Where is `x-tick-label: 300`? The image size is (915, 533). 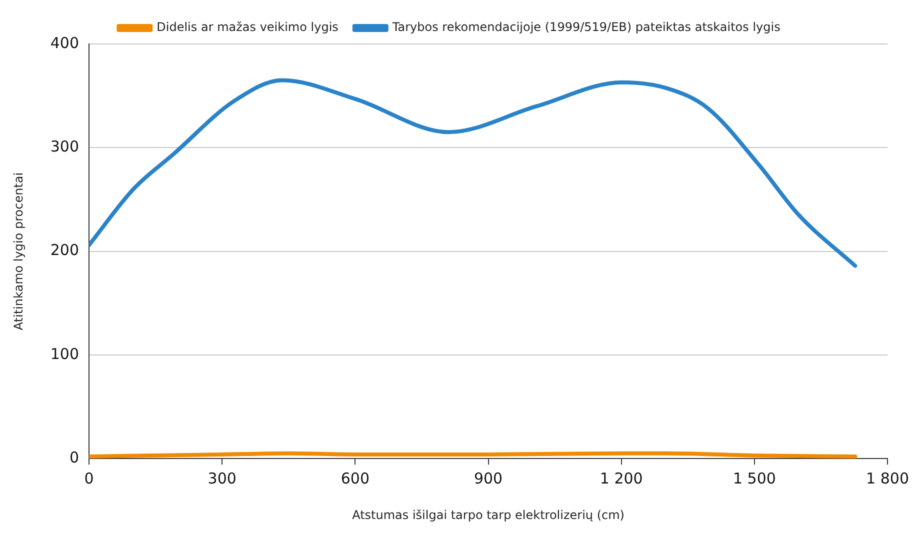
x-tick-label: 300 is located at coordinates (222, 478).